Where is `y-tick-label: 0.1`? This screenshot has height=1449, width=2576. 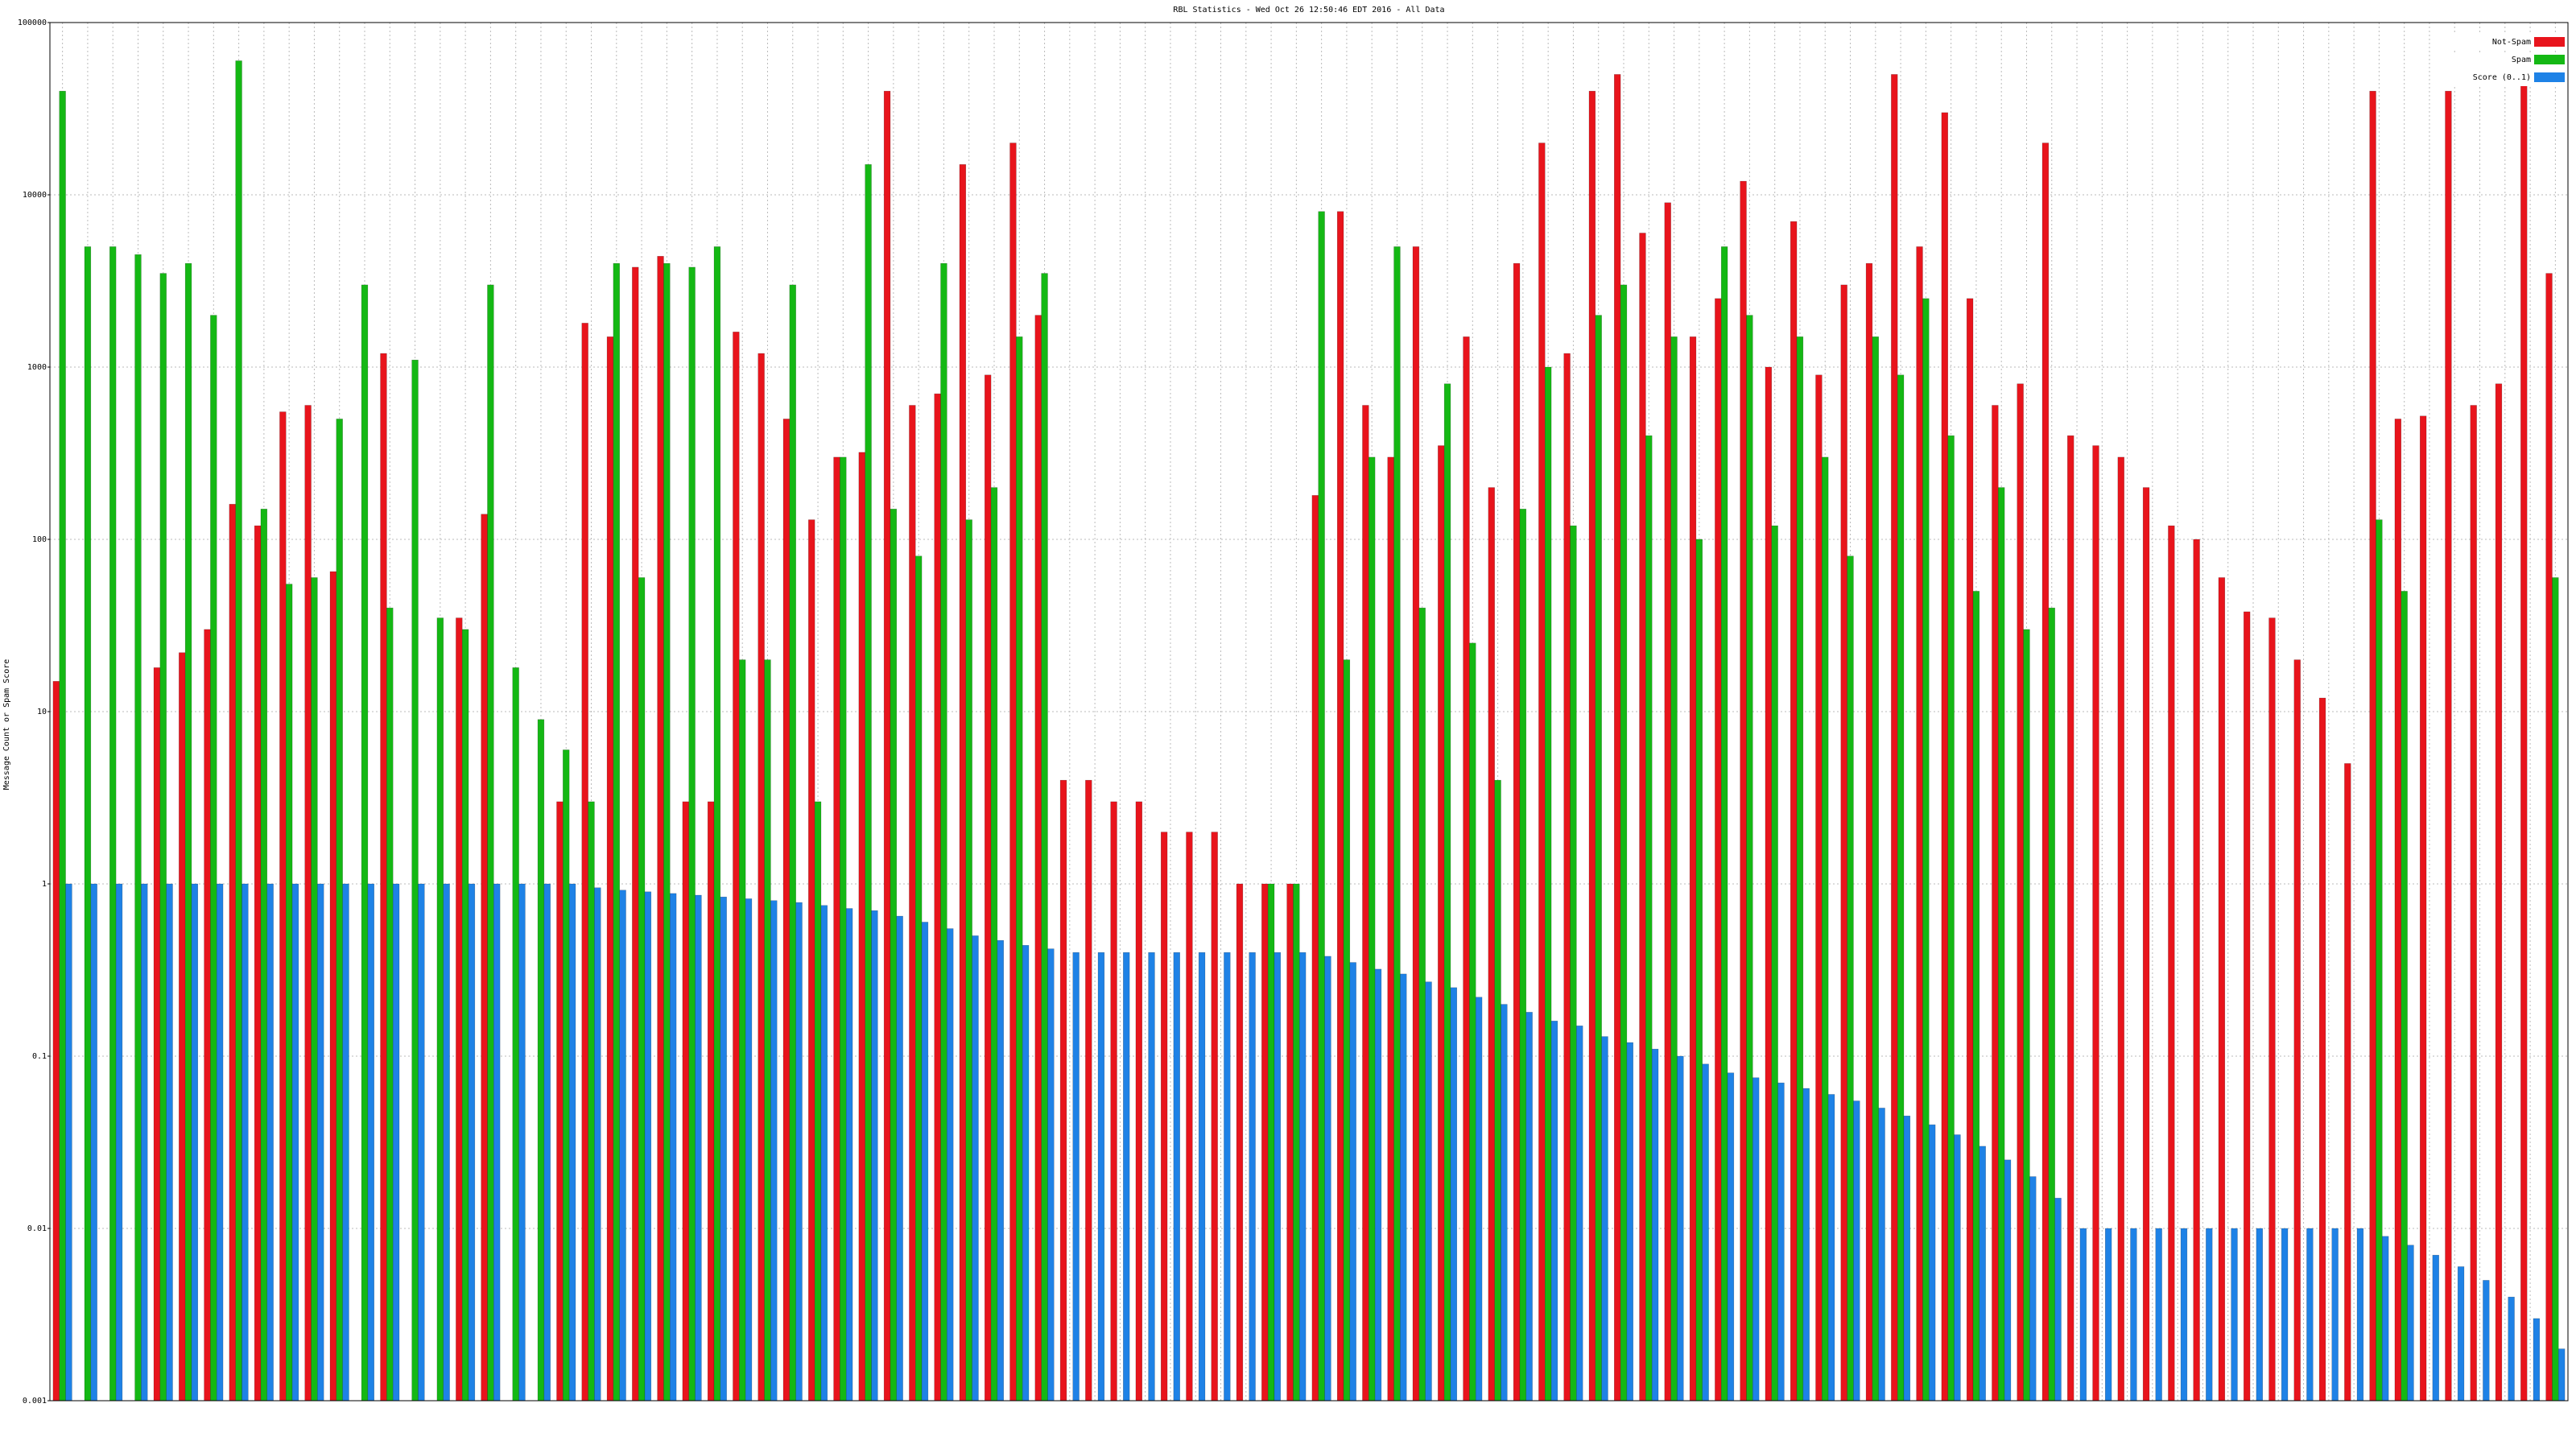
y-tick-label: 0.1 is located at coordinates (39, 1056).